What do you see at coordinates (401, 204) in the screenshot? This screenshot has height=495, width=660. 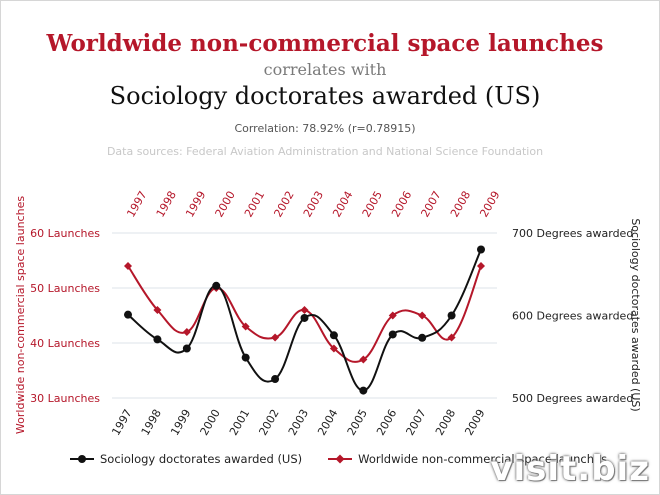 I see `top-x-tick-label: 2006` at bounding box center [401, 204].